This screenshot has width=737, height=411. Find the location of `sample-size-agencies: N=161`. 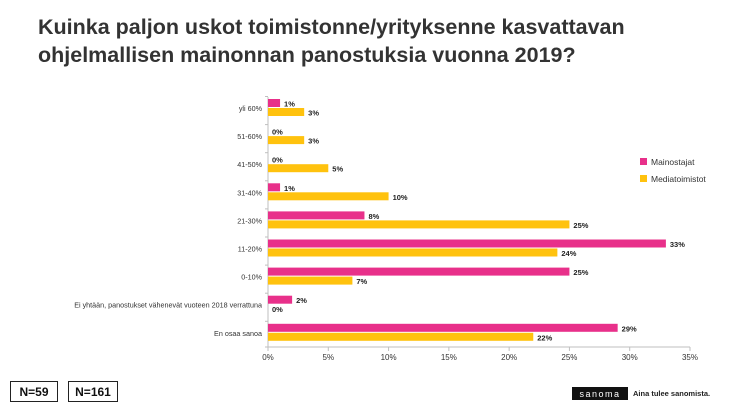

sample-size-agencies: N=161 is located at coordinates (93, 391).